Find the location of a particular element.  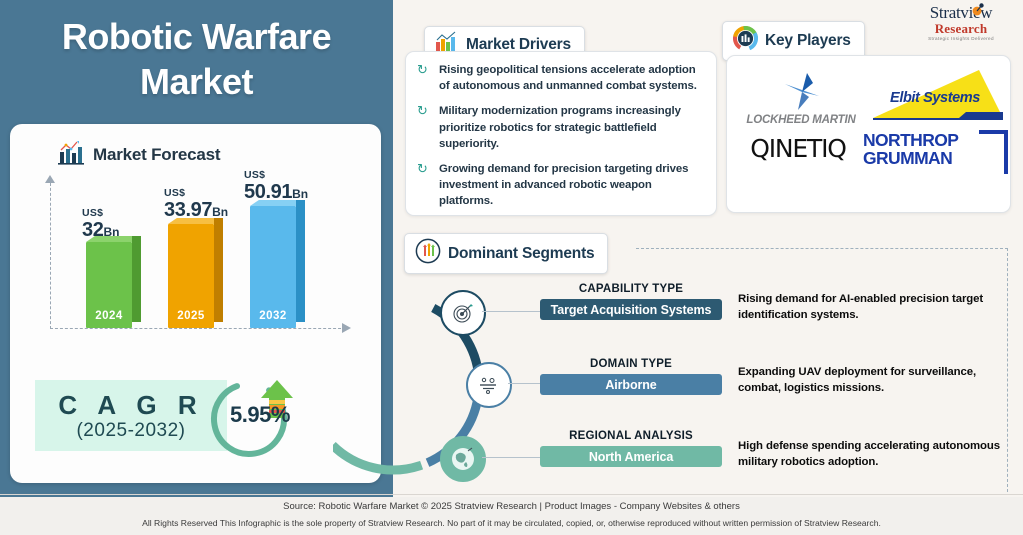

player-name: NORTHROP GRUMMAN is located at coordinates (911, 149).